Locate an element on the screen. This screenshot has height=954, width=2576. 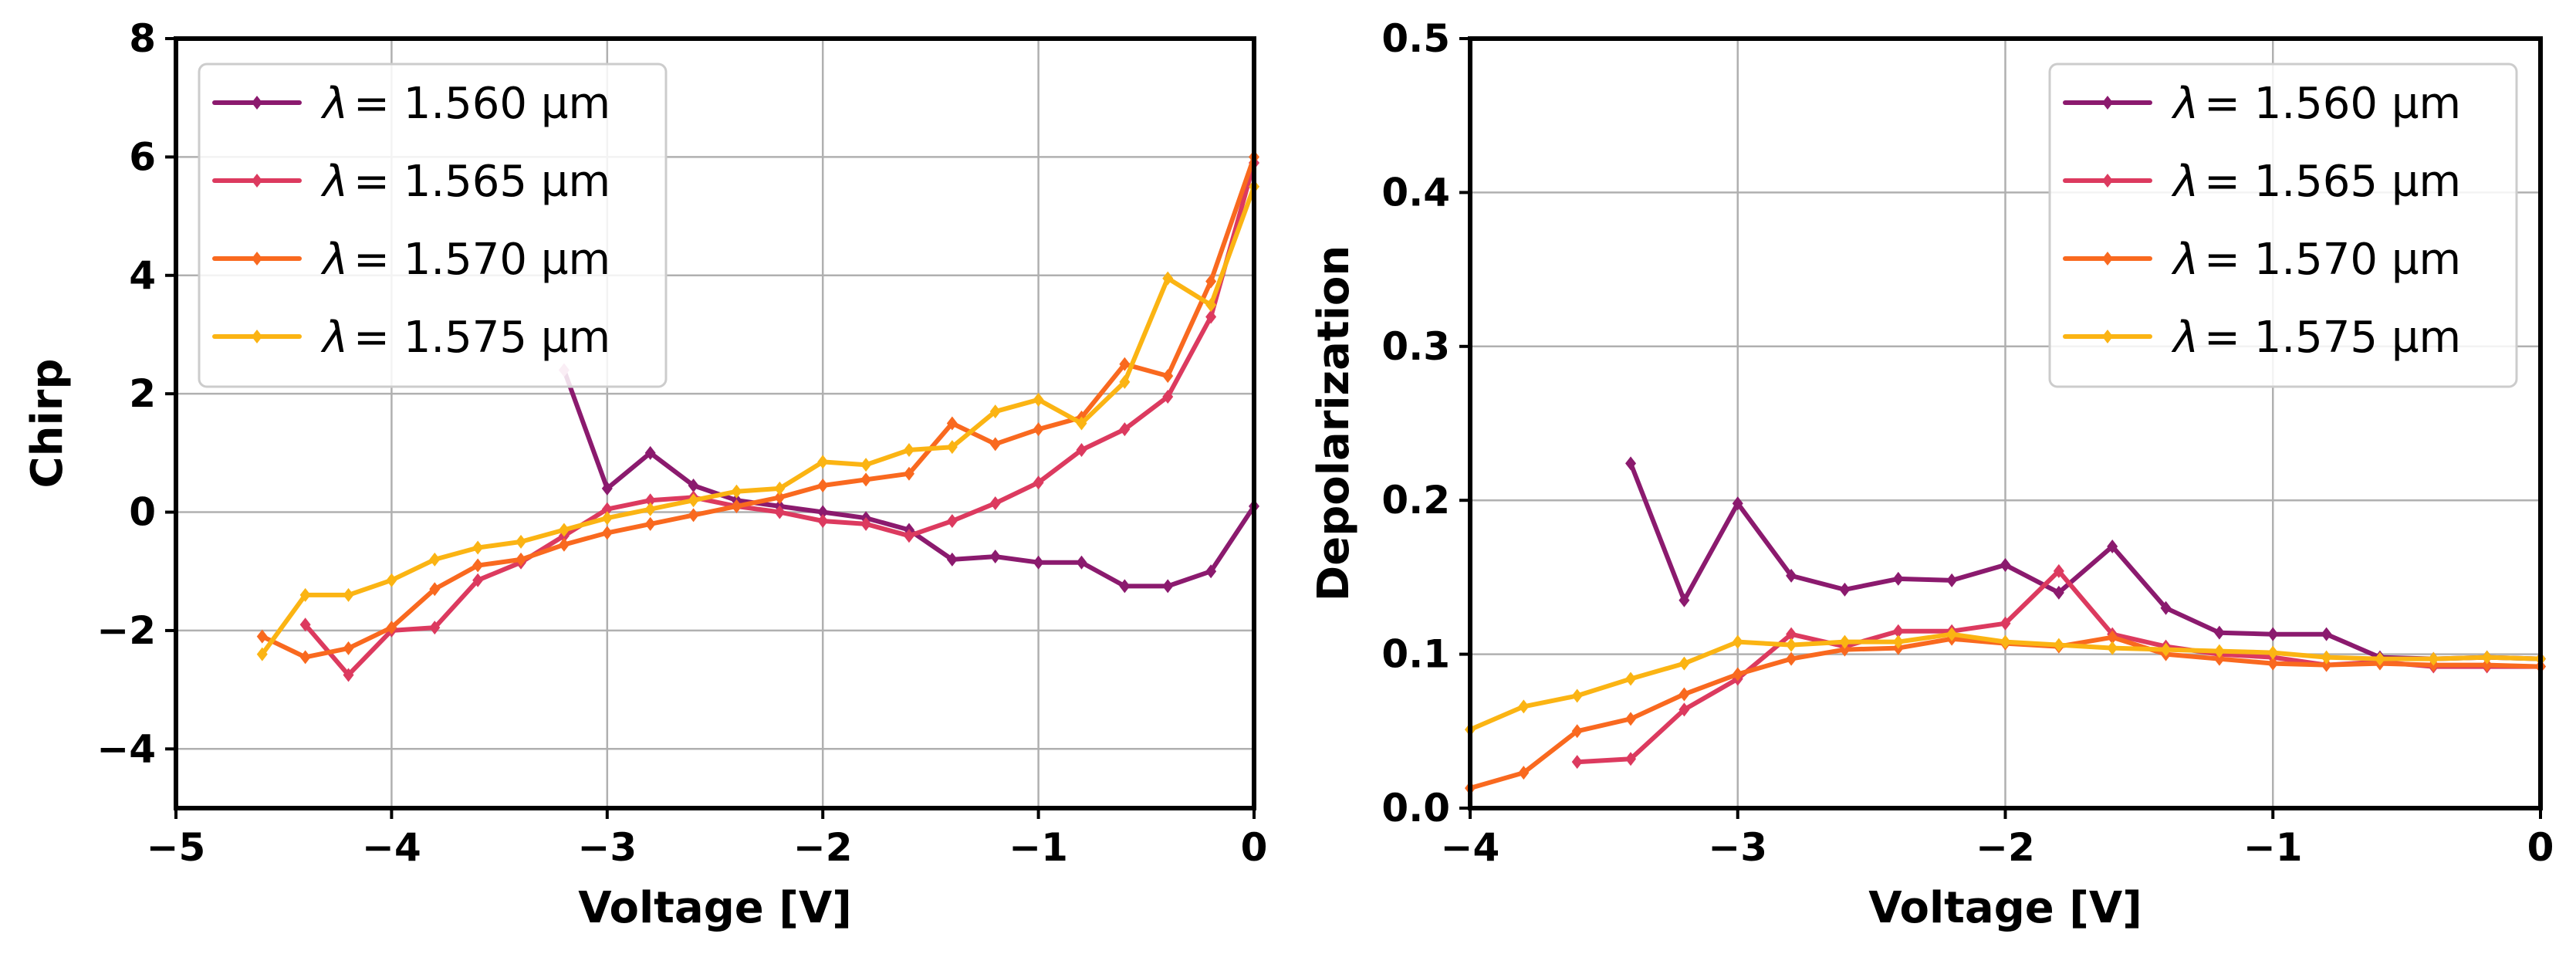
x-tick-label: −4 is located at coordinates (391, 847).